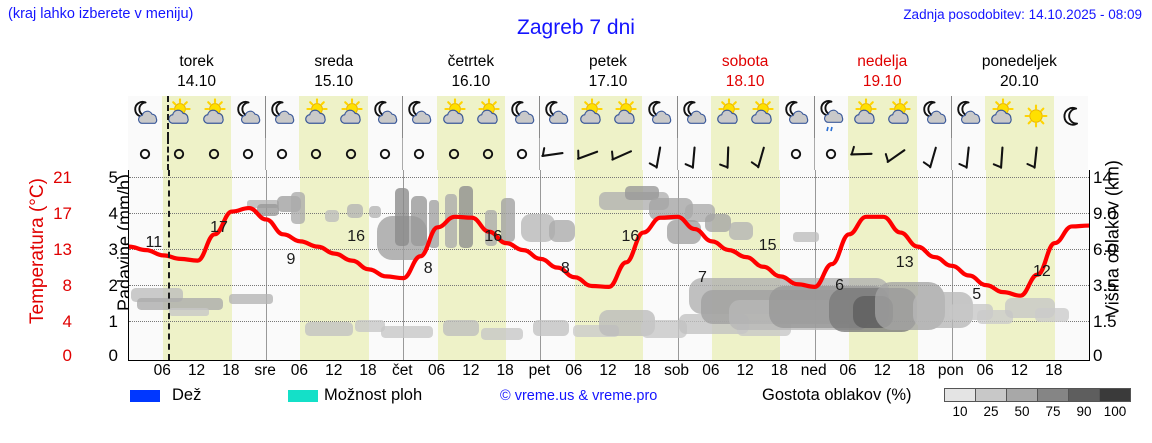  I want to click on temperature-tick: 21, so click(62, 177).